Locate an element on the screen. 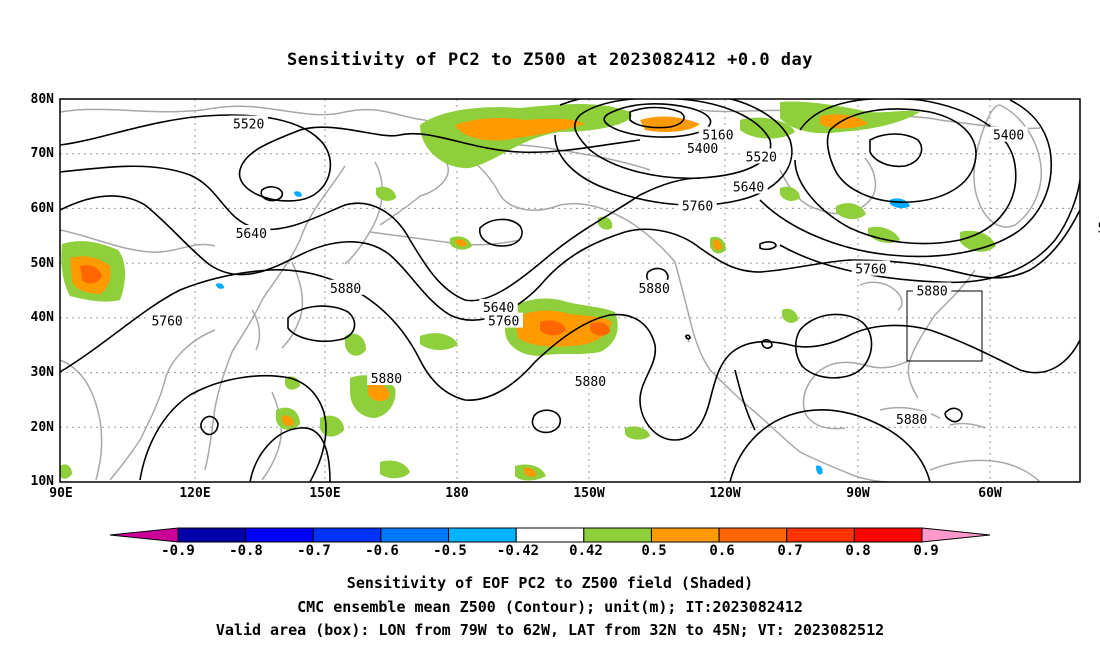 The height and width of the screenshot is (650, 1100). shade-hudson-green is located at coordinates (851, 211).